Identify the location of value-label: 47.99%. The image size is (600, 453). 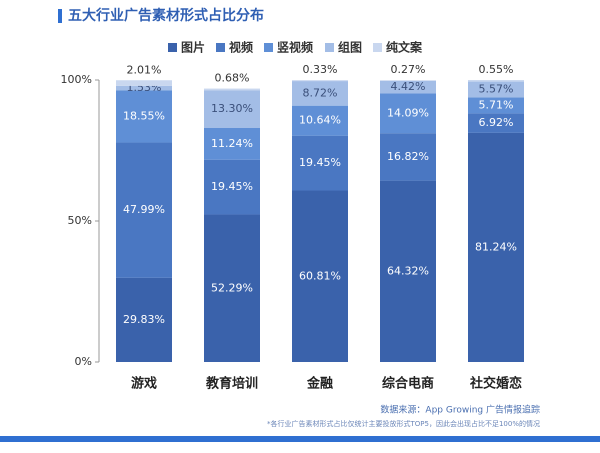
(144, 209).